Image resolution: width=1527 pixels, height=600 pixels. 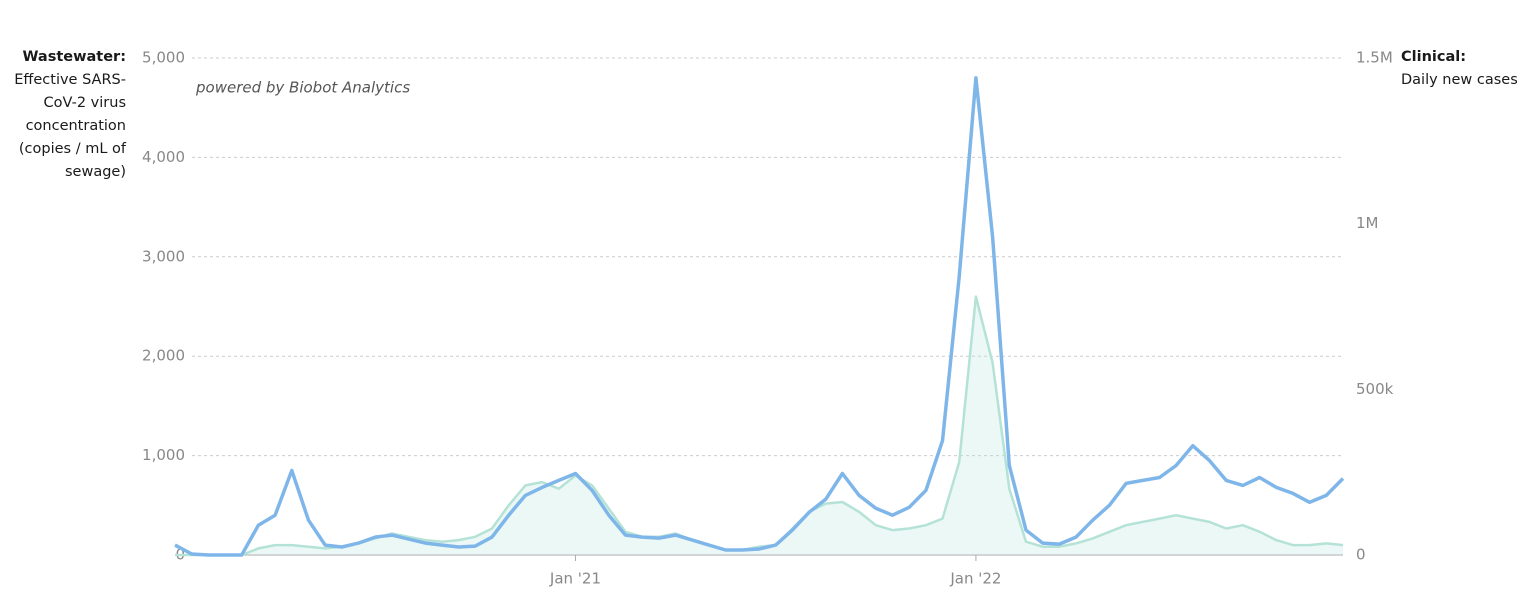 What do you see at coordinates (163, 256) in the screenshot?
I see `y-tick-label: 3,000` at bounding box center [163, 256].